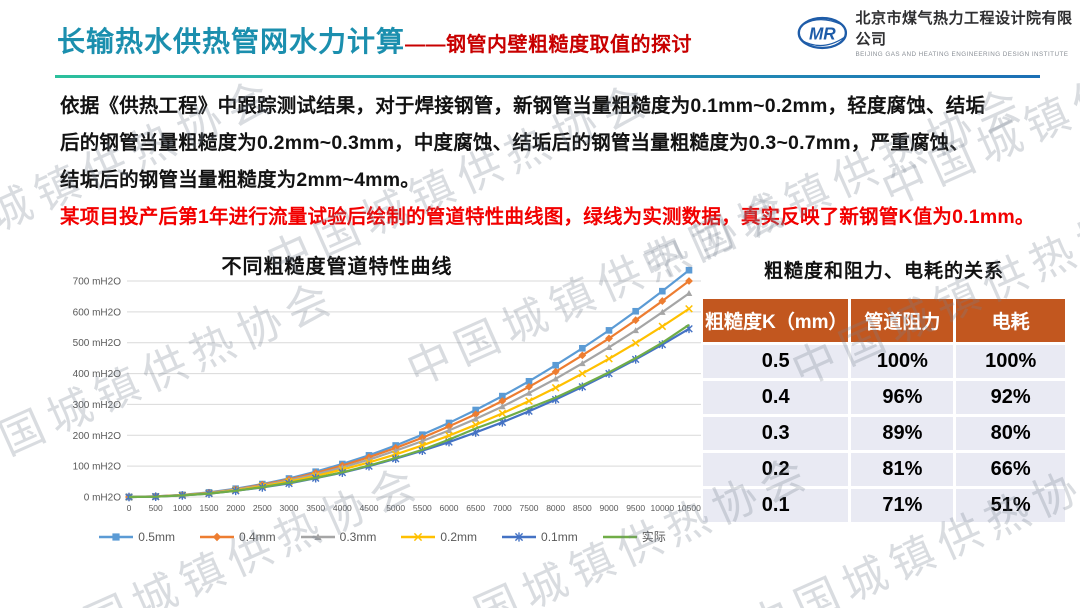 This screenshot has height=608, width=1080. What do you see at coordinates (475, 508) in the screenshot?
I see `x-axis-label: 6500` at bounding box center [475, 508].